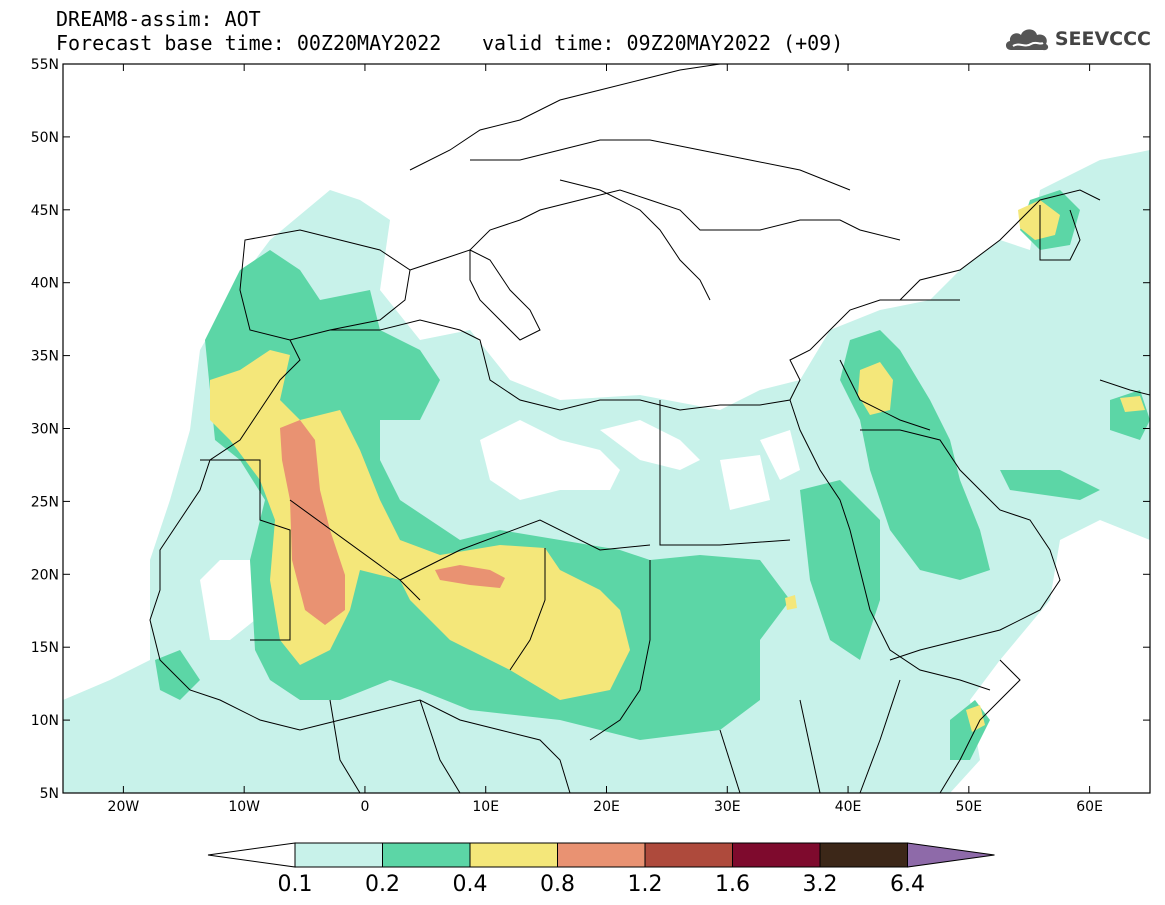 The height and width of the screenshot is (905, 1165). What do you see at coordinates (45, 284) in the screenshot?
I see `lat-tick-label: 40N` at bounding box center [45, 284].